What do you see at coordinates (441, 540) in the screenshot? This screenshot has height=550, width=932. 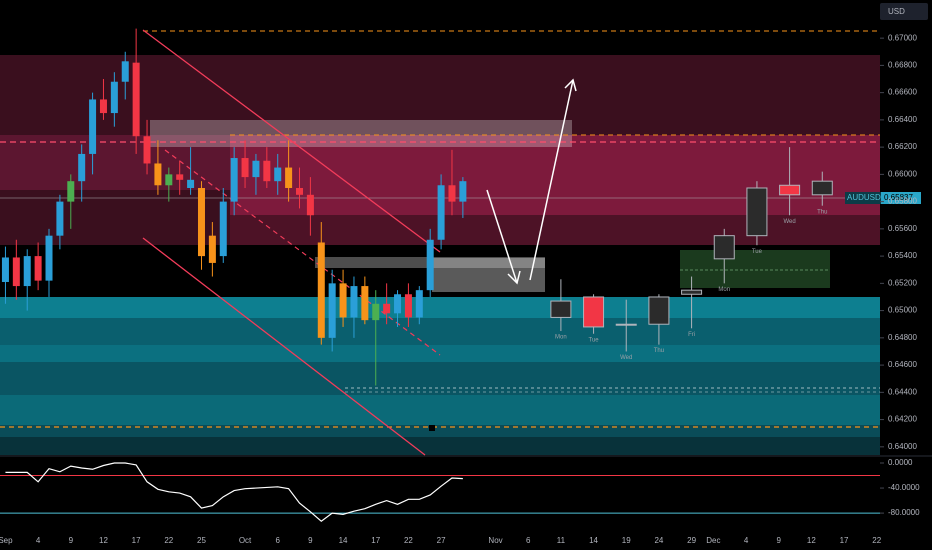 I see `x-tick-label: 27` at bounding box center [441, 540].